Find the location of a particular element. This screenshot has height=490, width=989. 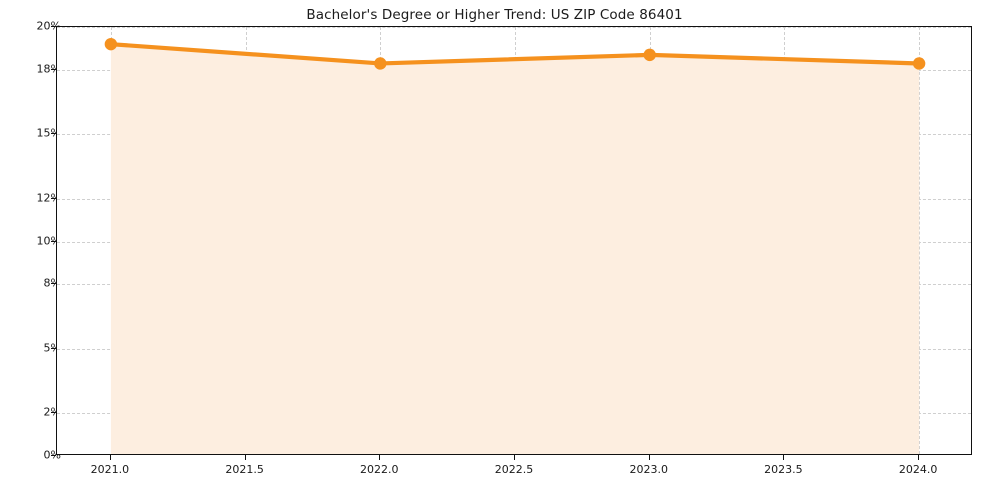

y-axis-tick-label: 20% is located at coordinates (48, 26).